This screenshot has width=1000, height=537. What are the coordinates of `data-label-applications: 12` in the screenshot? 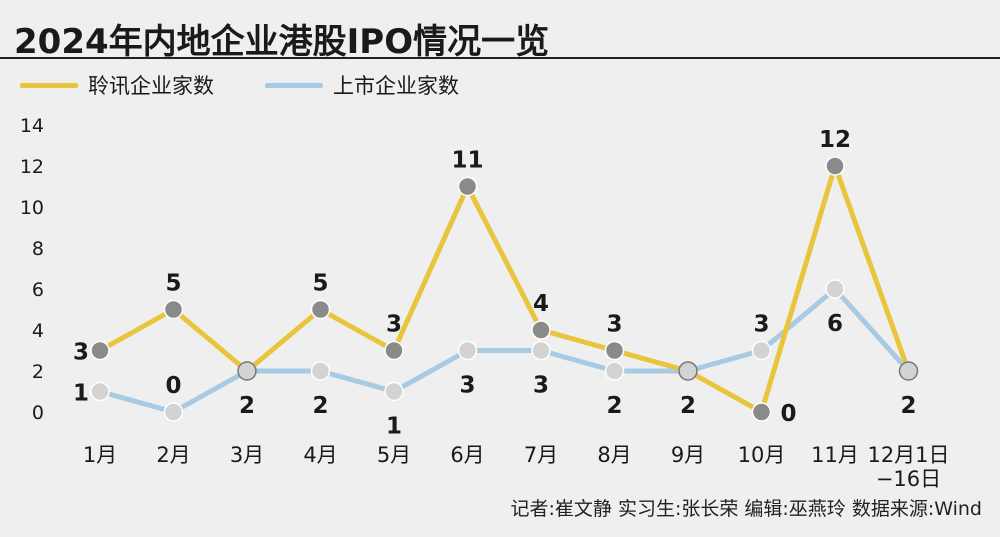 It's located at (835, 140).